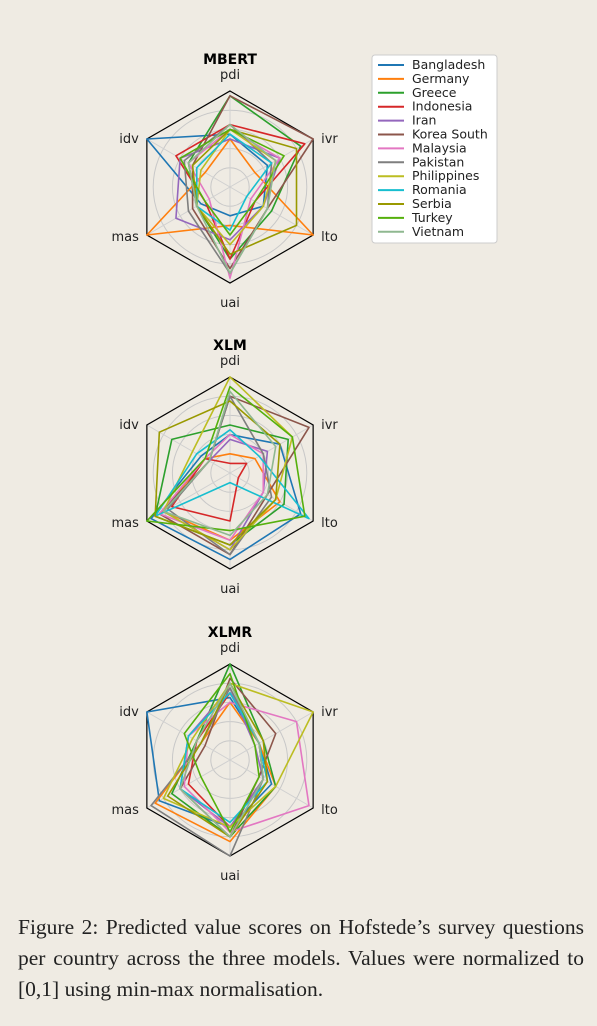 This screenshot has height=1026, width=597. What do you see at coordinates (230, 346) in the screenshot?
I see `chart-title: XLM` at bounding box center [230, 346].